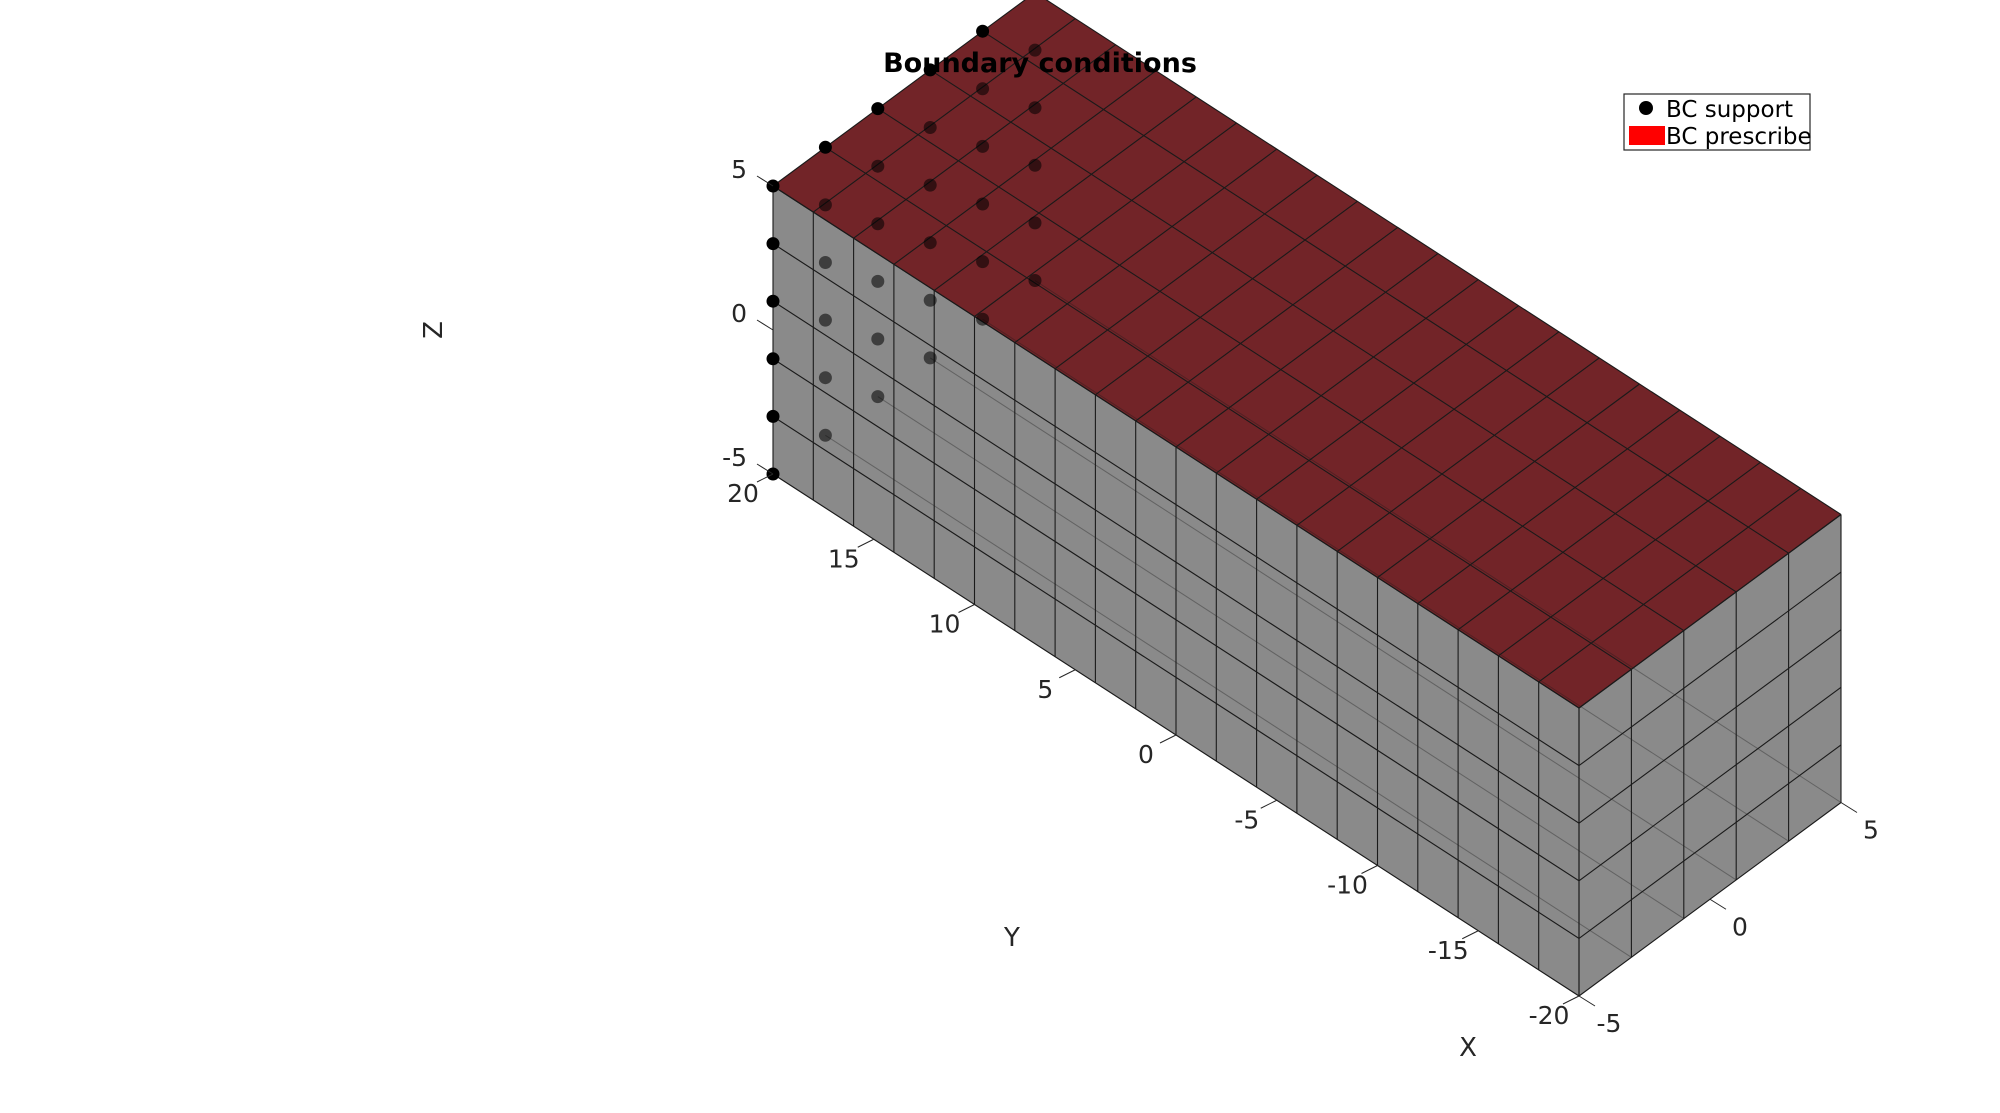 This screenshot has height=1113, width=2000. Describe the element at coordinates (734, 457) in the screenshot. I see `z-tick-label: -5` at that location.